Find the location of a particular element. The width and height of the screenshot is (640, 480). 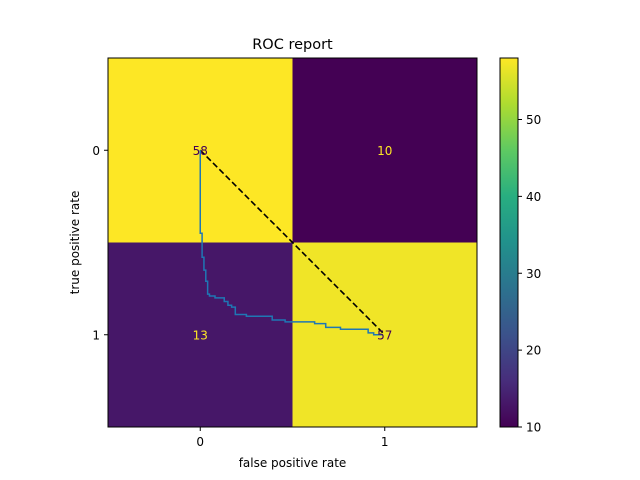

x-tick-label: 1 is located at coordinates (385, 442).